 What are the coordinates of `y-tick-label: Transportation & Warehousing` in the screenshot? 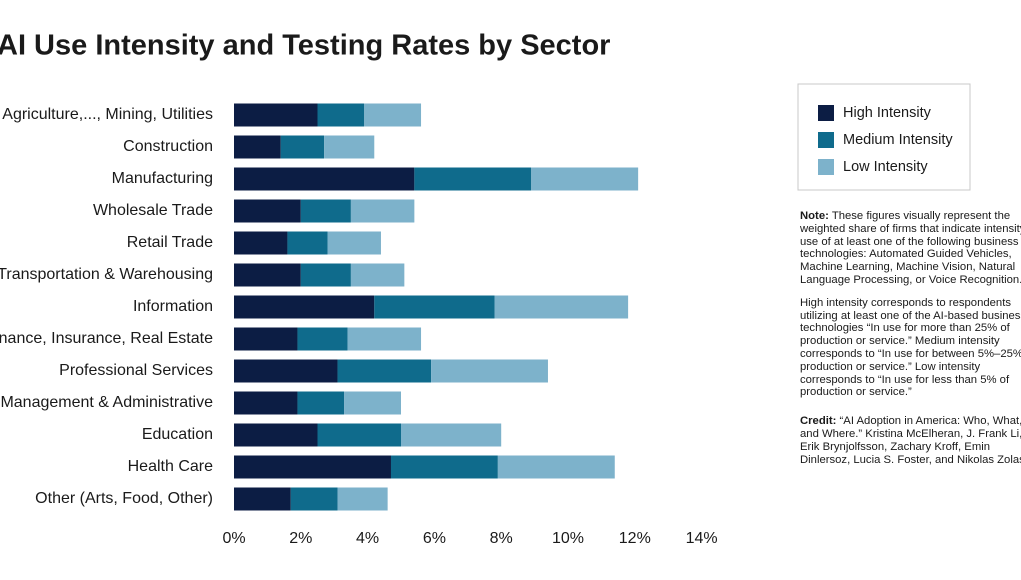 It's located at (106, 274).